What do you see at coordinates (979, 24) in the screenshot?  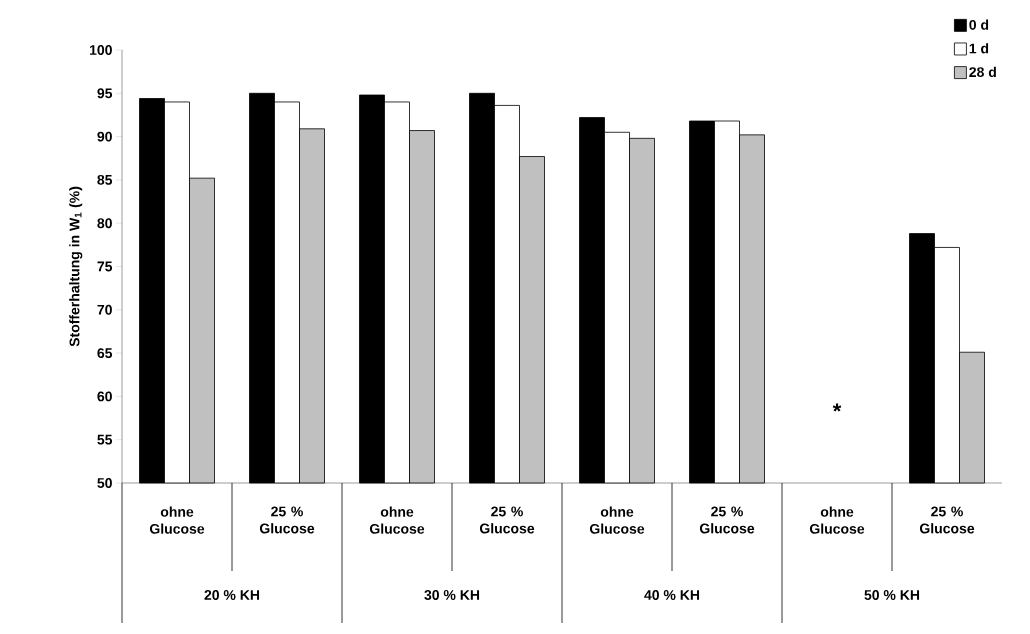 I see `legend-label: 0 d` at bounding box center [979, 24].